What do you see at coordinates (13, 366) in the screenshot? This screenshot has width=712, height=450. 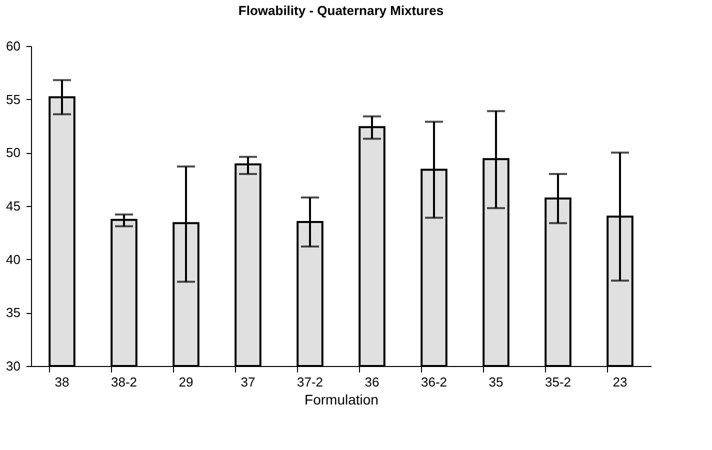 I see `y-tick-label: 30` at bounding box center [13, 366].